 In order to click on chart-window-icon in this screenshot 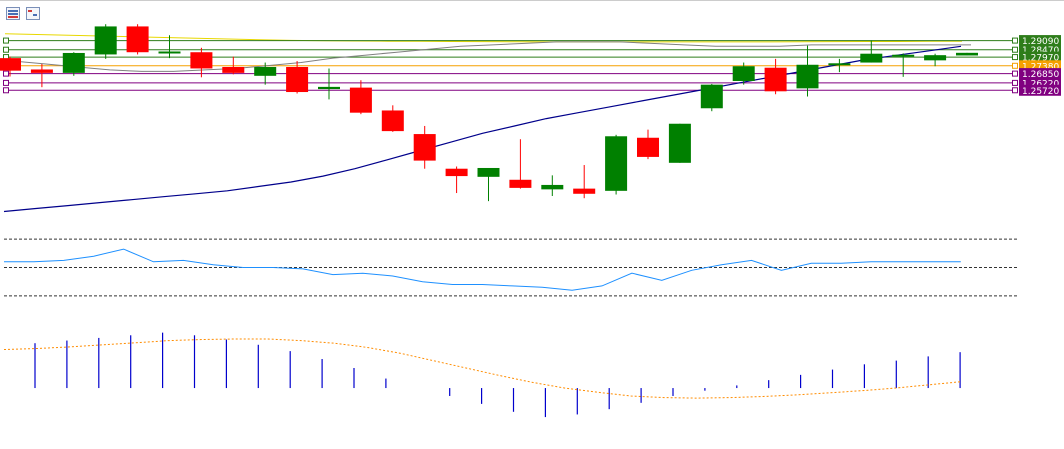, I will do `click(33, 13)`.